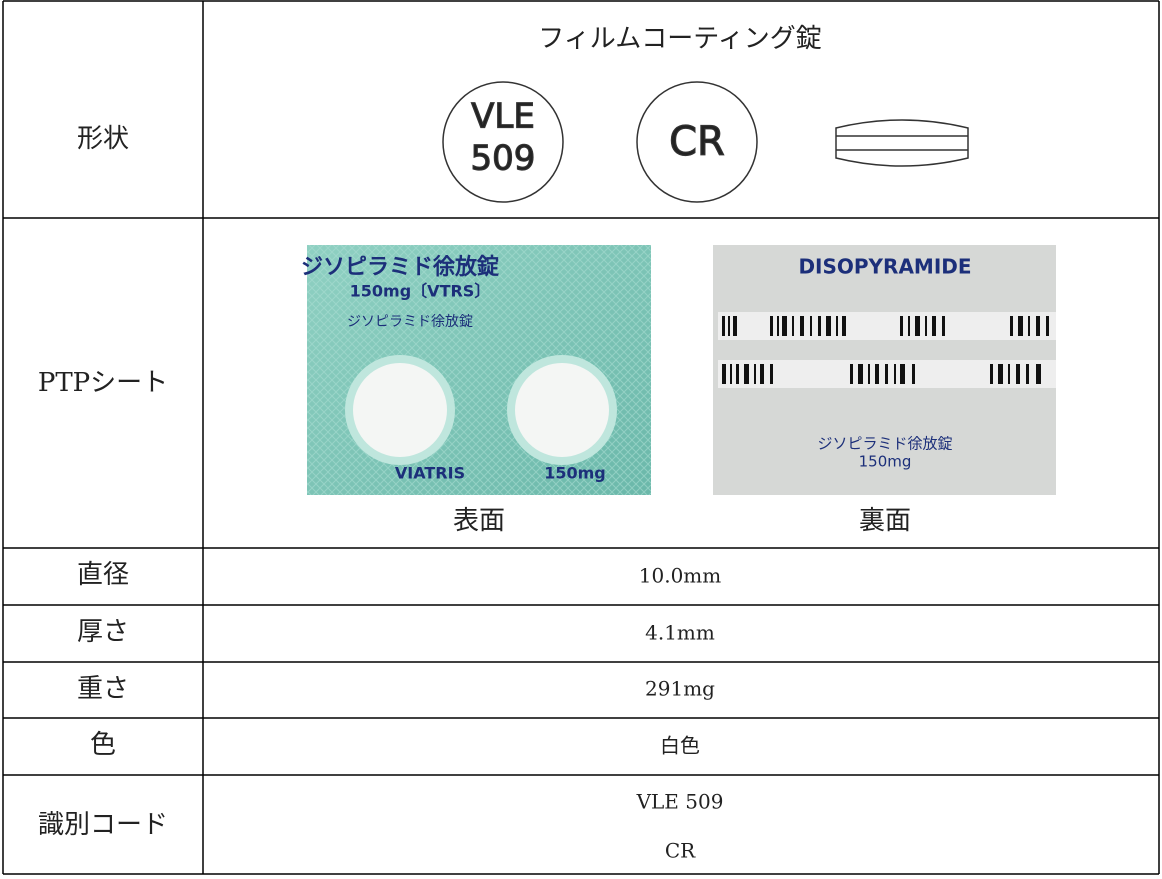 The height and width of the screenshot is (879, 1162). I want to click on row-label: PTPシート, so click(103, 383).